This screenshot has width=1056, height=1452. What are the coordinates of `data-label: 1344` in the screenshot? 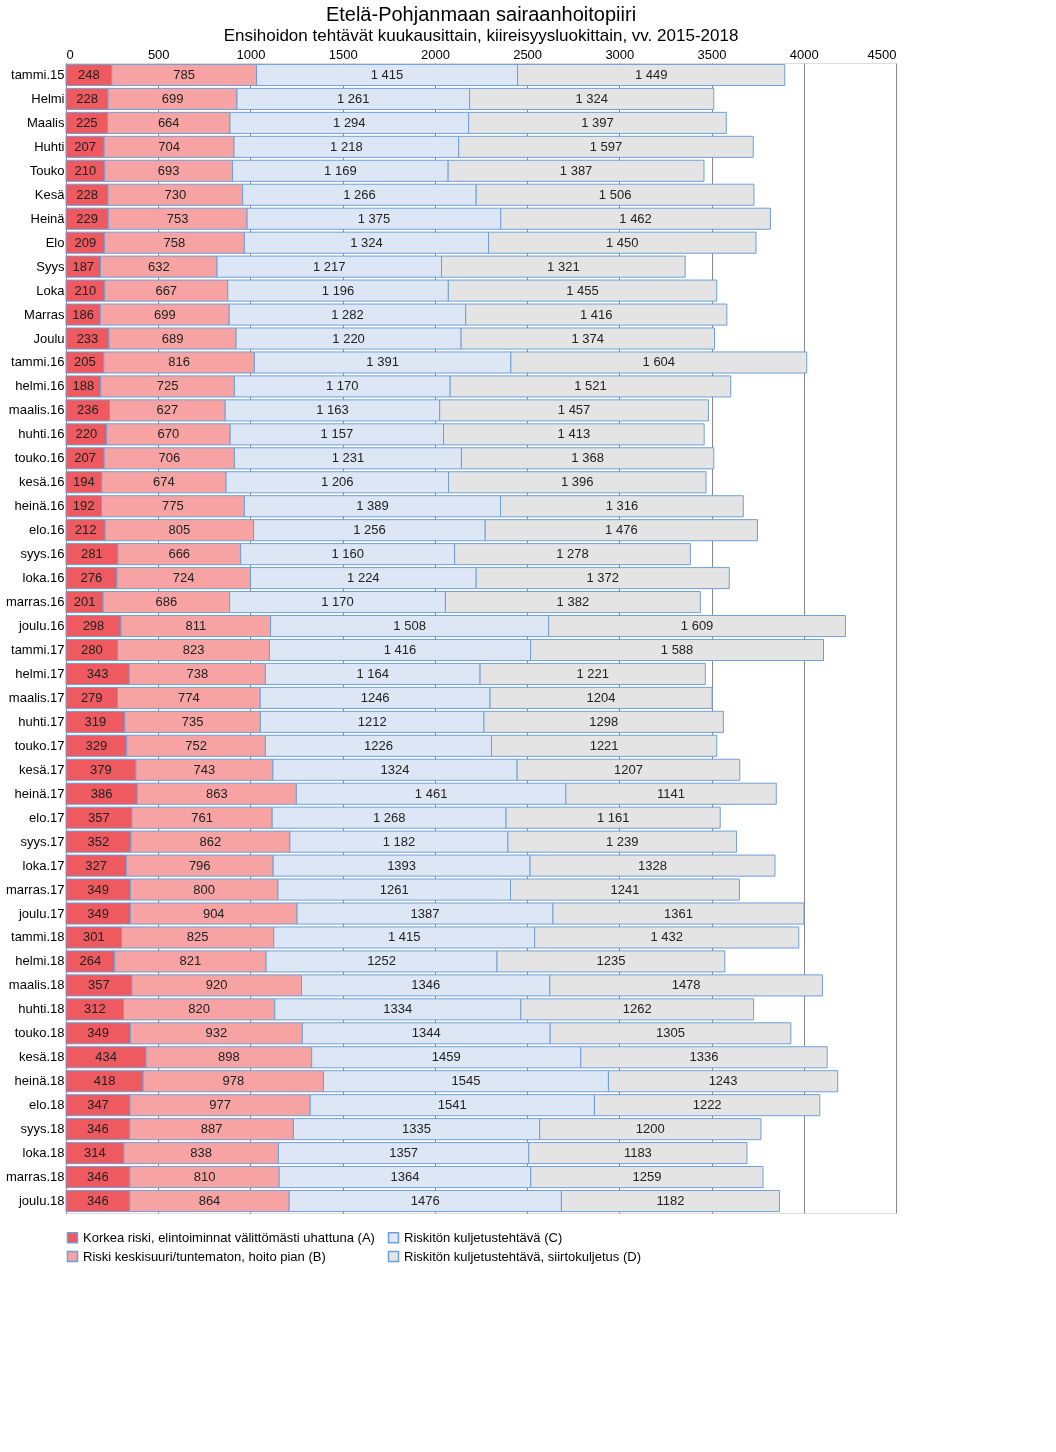 It's located at (426, 1033).